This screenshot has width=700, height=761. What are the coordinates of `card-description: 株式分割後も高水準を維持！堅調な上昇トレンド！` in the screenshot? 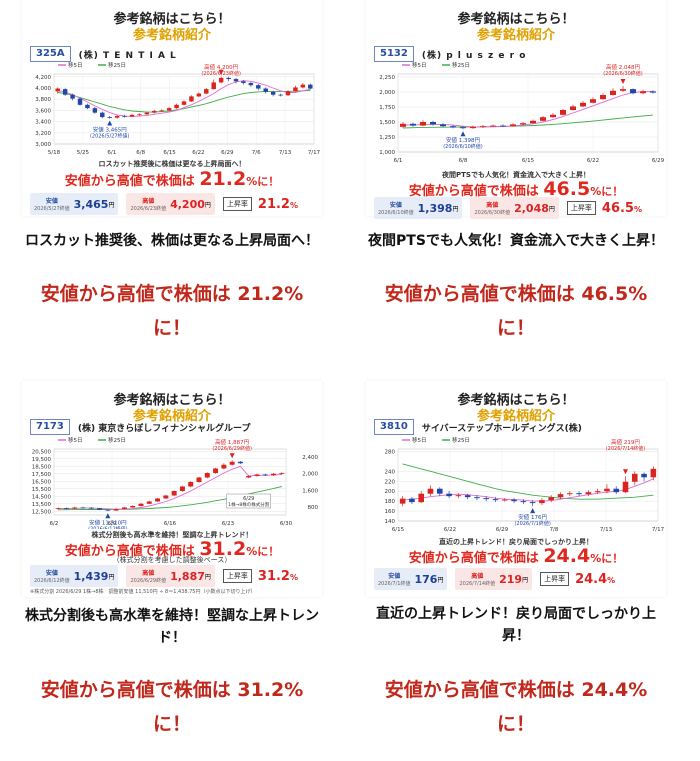 It's located at (172, 627).